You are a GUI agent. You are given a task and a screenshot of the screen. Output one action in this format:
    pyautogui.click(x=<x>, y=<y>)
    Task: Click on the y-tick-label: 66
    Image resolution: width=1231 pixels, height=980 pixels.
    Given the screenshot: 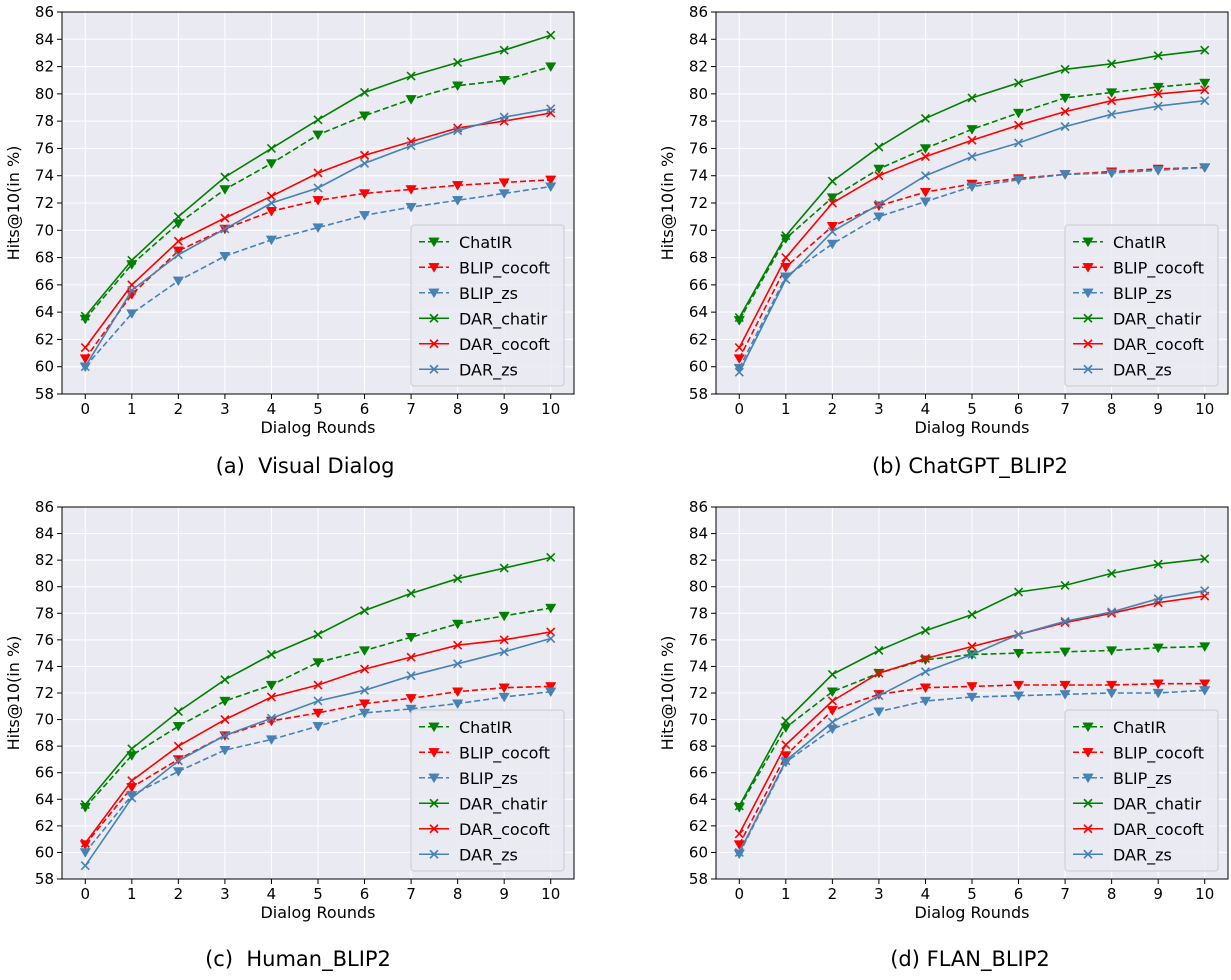 What is the action you would take?
    pyautogui.click(x=44, y=773)
    